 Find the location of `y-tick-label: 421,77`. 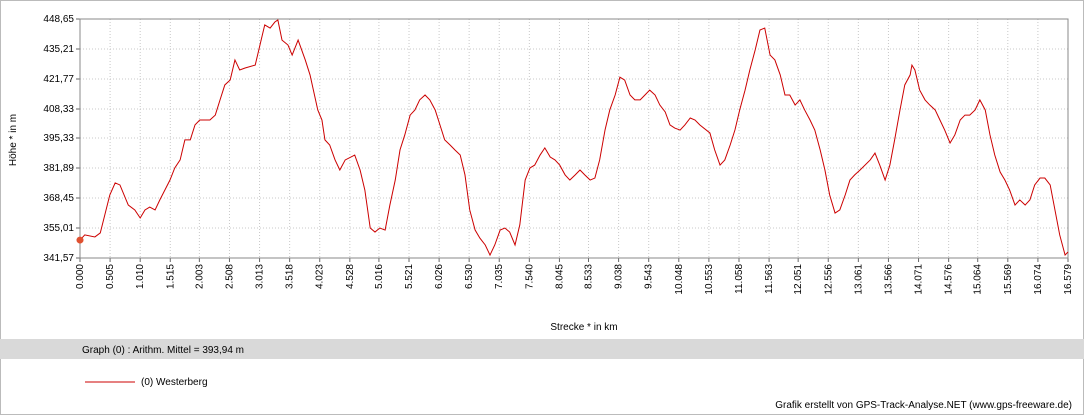

y-tick-label: 421,77 is located at coordinates (58, 79).